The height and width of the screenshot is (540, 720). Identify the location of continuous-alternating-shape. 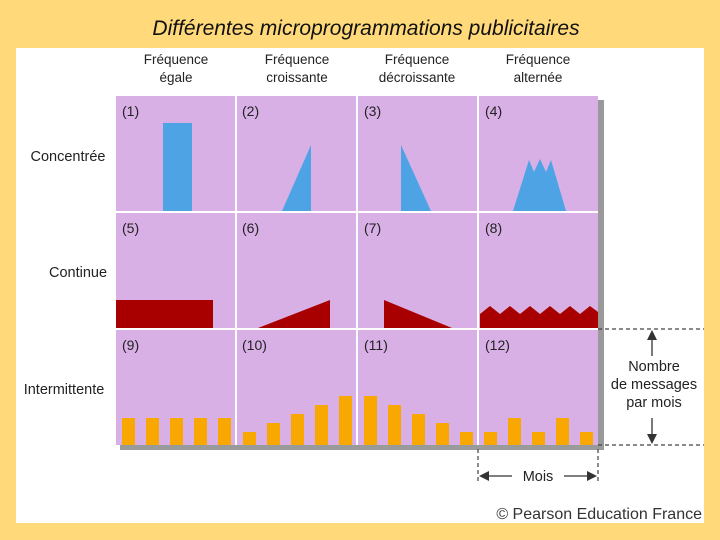
(539, 317).